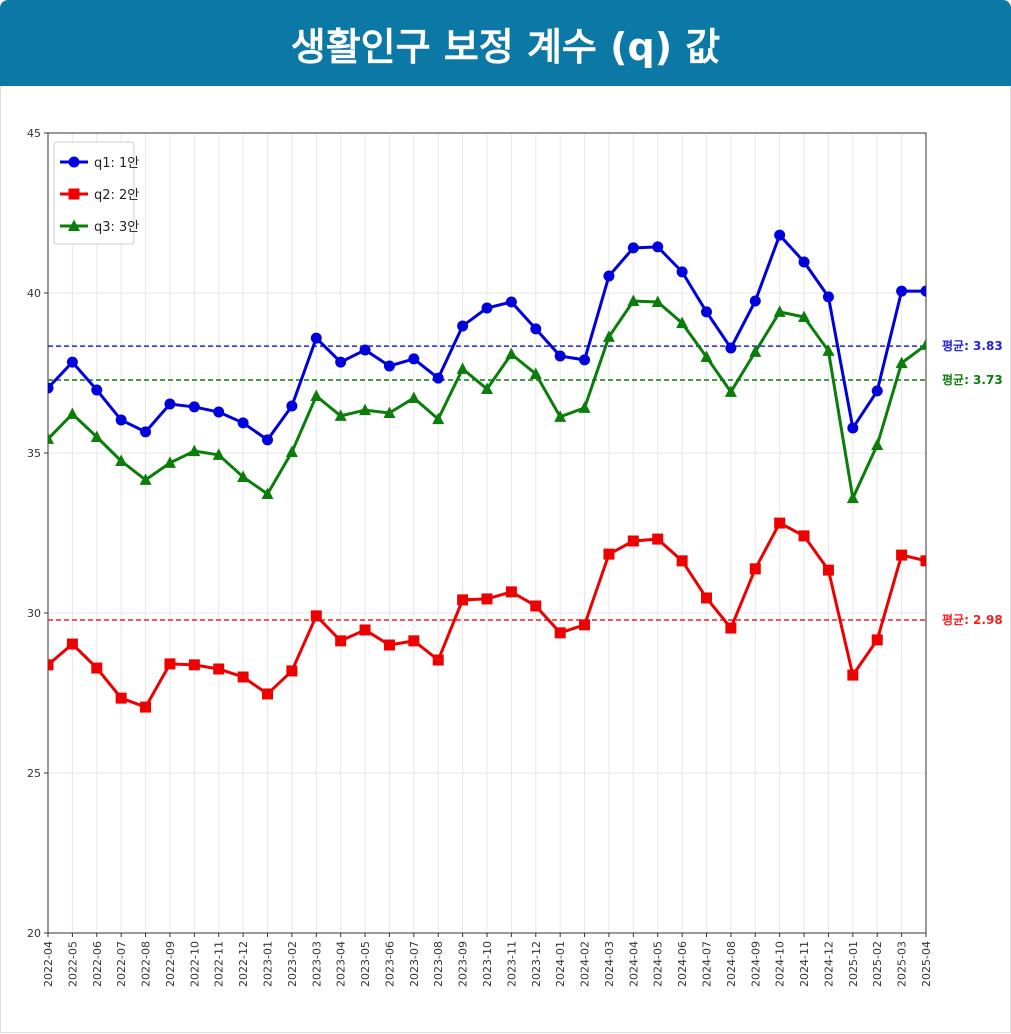 Image resolution: width=1011 pixels, height=1034 pixels. Describe the element at coordinates (194, 964) in the screenshot. I see `x-tick-label: 2022-10` at that location.